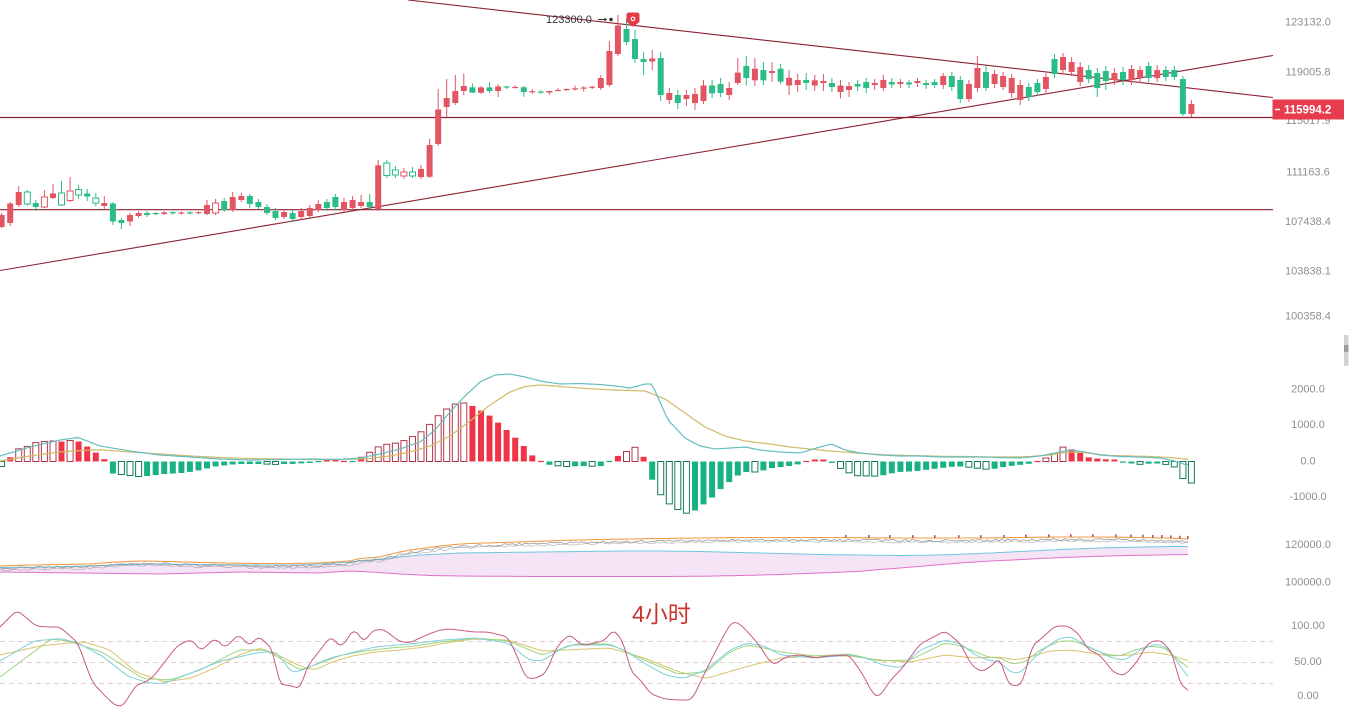 This screenshot has width=1350, height=709. I want to click on svg-text: 50.00, so click(1308, 662).